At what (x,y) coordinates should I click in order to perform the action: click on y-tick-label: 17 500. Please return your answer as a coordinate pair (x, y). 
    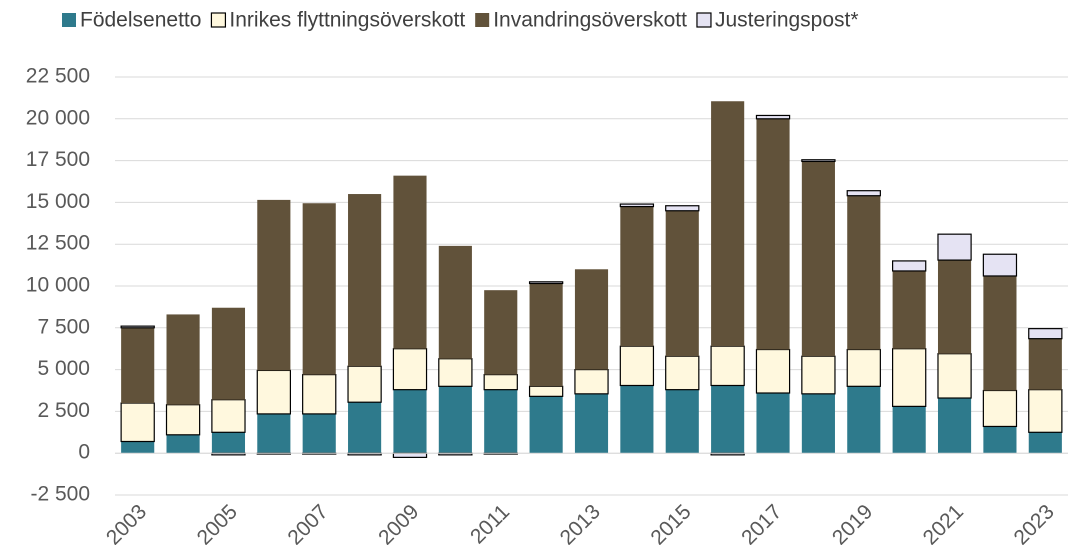
    Looking at the image, I should click on (58, 159).